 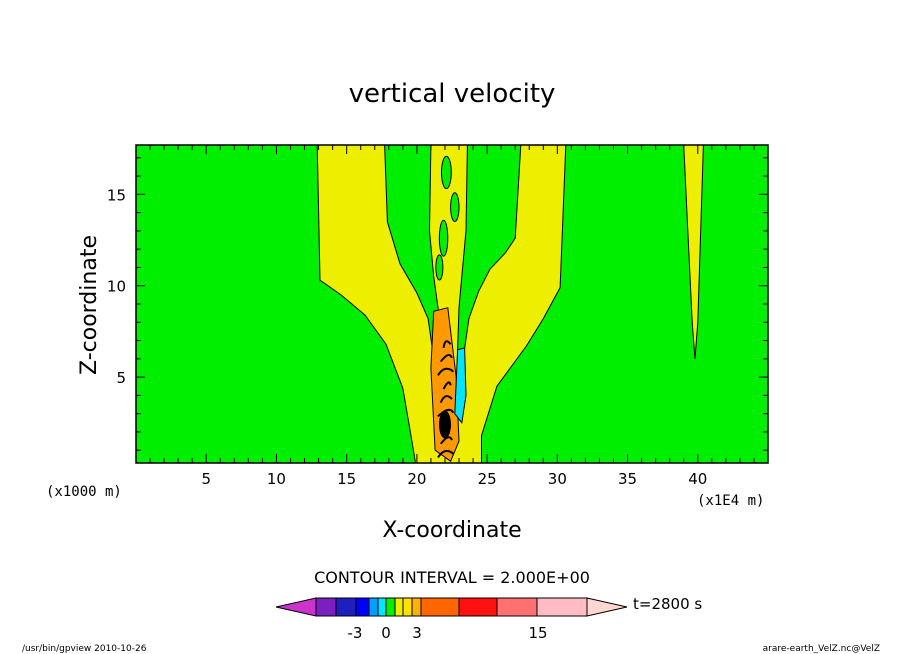 What do you see at coordinates (487, 479) in the screenshot?
I see `x-tick-label: 25` at bounding box center [487, 479].